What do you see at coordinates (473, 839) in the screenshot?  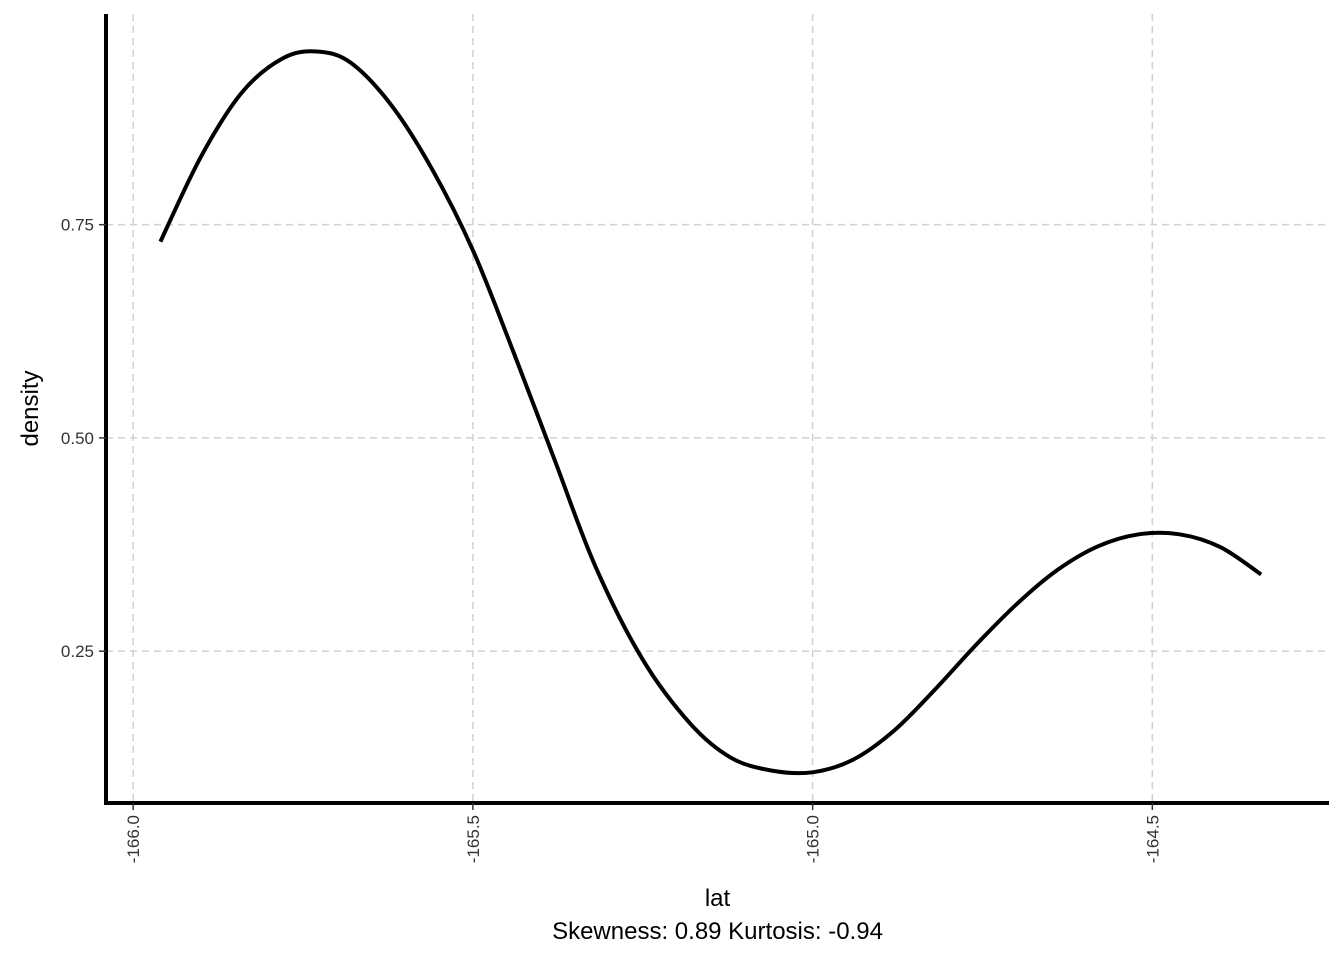 I see `x-tick-label: -165.5` at bounding box center [473, 839].